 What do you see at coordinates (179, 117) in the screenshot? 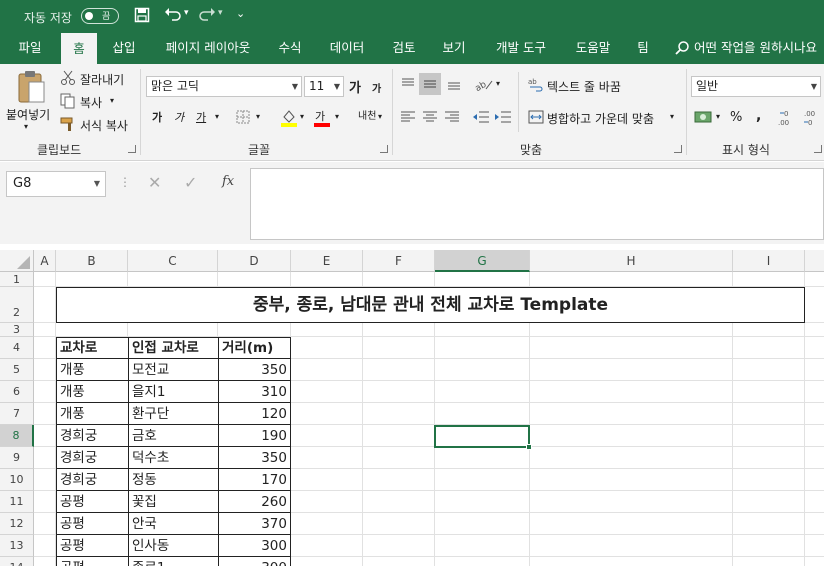
I see `italic-button: 가` at bounding box center [179, 117].